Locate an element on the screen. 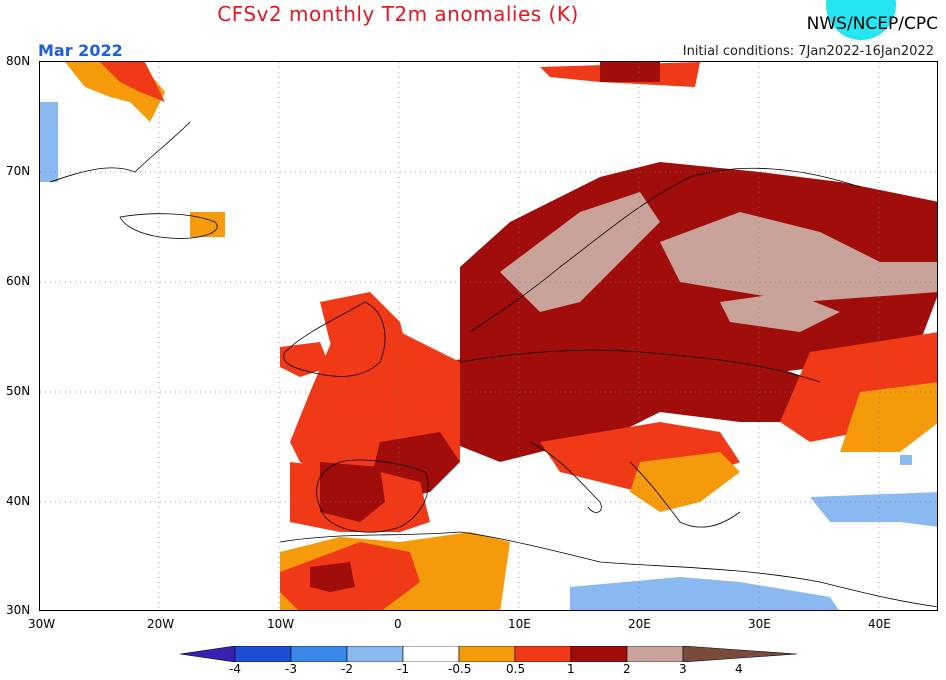 The width and height of the screenshot is (946, 680). lat-label: 70N is located at coordinates (18, 171).